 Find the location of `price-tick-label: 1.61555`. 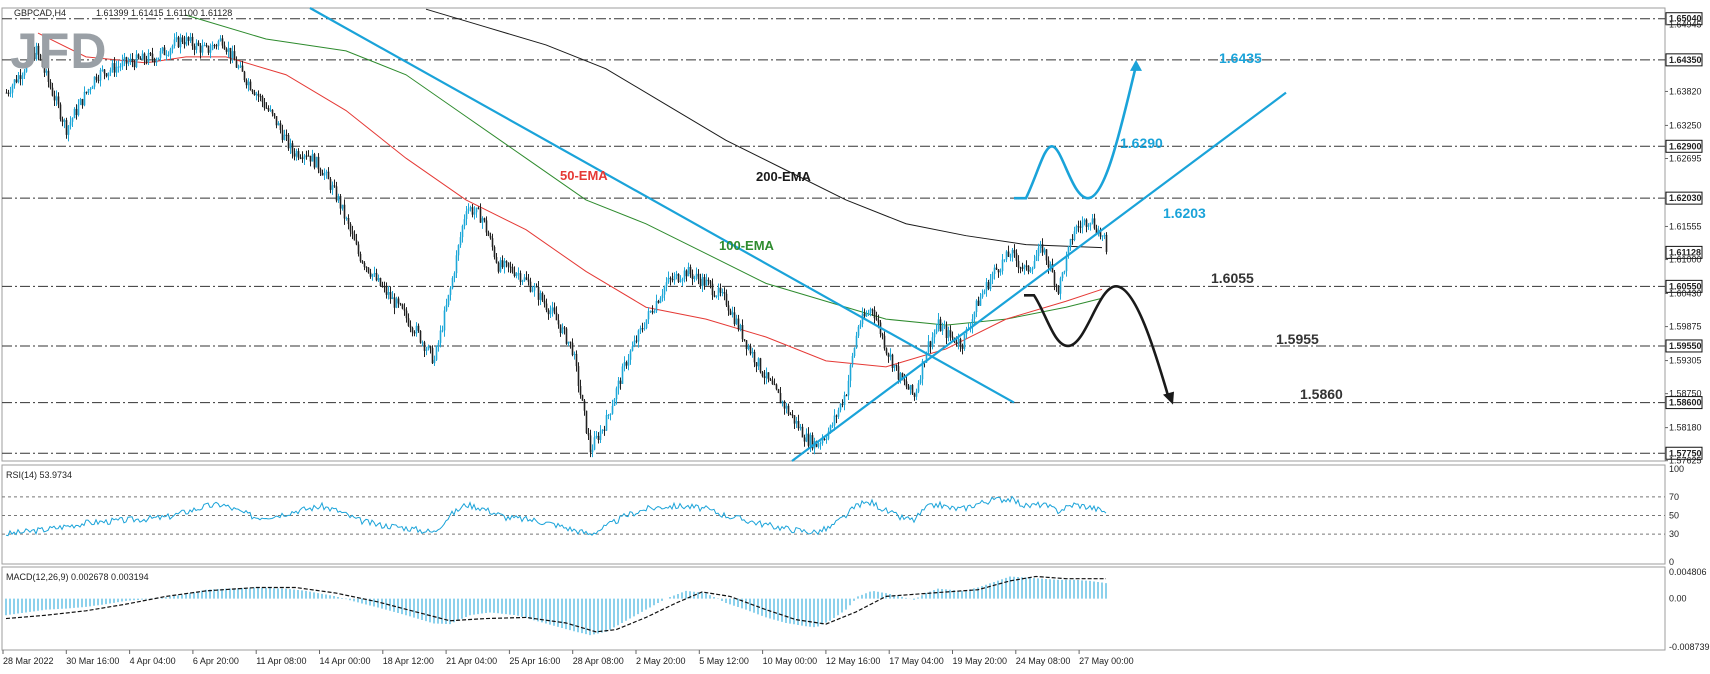

price-tick-label: 1.61555 is located at coordinates (1685, 226).